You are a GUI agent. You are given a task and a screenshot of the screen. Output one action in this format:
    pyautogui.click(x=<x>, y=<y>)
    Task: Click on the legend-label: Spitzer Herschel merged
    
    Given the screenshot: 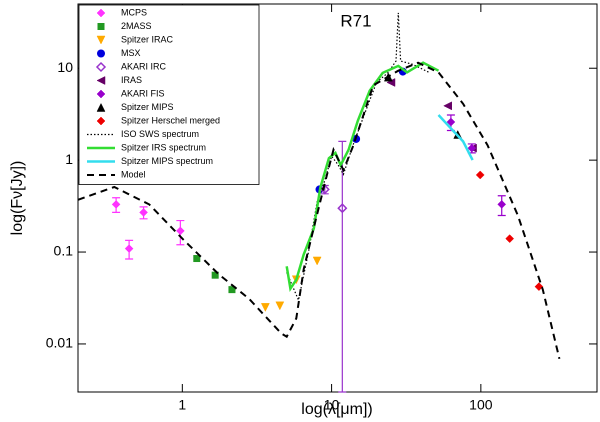 What is the action you would take?
    pyautogui.click(x=170, y=120)
    